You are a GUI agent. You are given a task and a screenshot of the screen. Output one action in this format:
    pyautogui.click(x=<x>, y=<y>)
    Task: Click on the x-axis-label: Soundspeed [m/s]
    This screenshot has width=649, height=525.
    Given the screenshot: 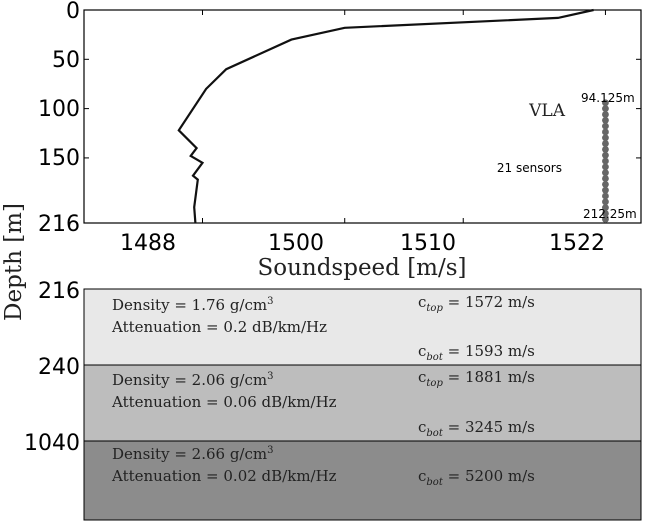 What is the action you would take?
    pyautogui.click(x=361, y=268)
    